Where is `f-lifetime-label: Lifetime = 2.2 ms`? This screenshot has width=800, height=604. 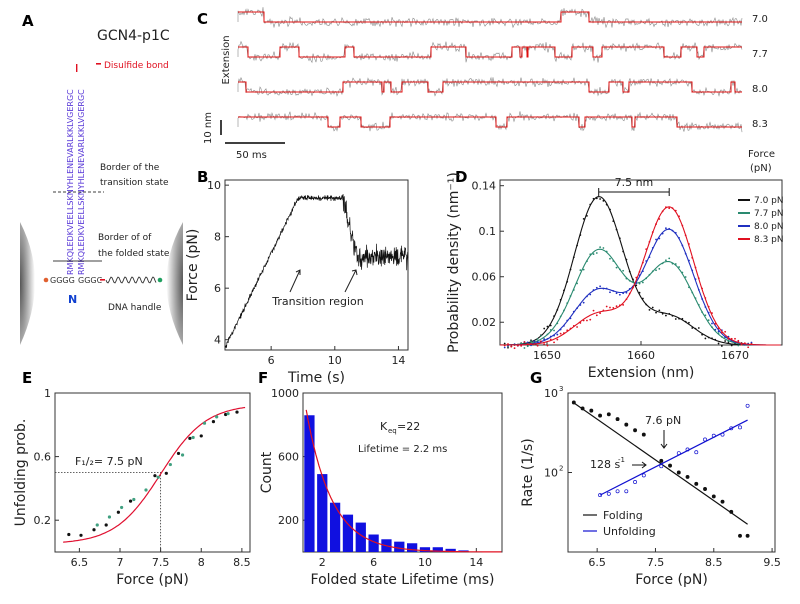 f-lifetime-label: Lifetime = 2.2 ms is located at coordinates (402, 449).